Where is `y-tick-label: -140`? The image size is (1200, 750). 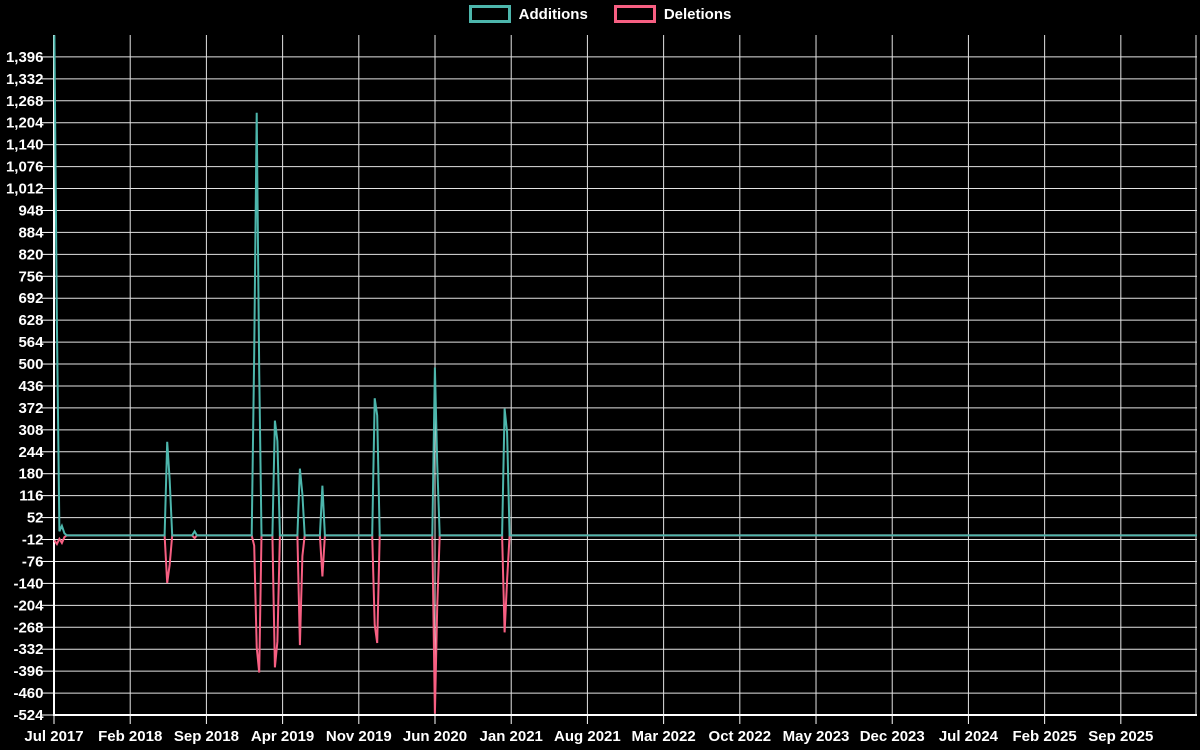
y-tick-label: -140 is located at coordinates (28, 583).